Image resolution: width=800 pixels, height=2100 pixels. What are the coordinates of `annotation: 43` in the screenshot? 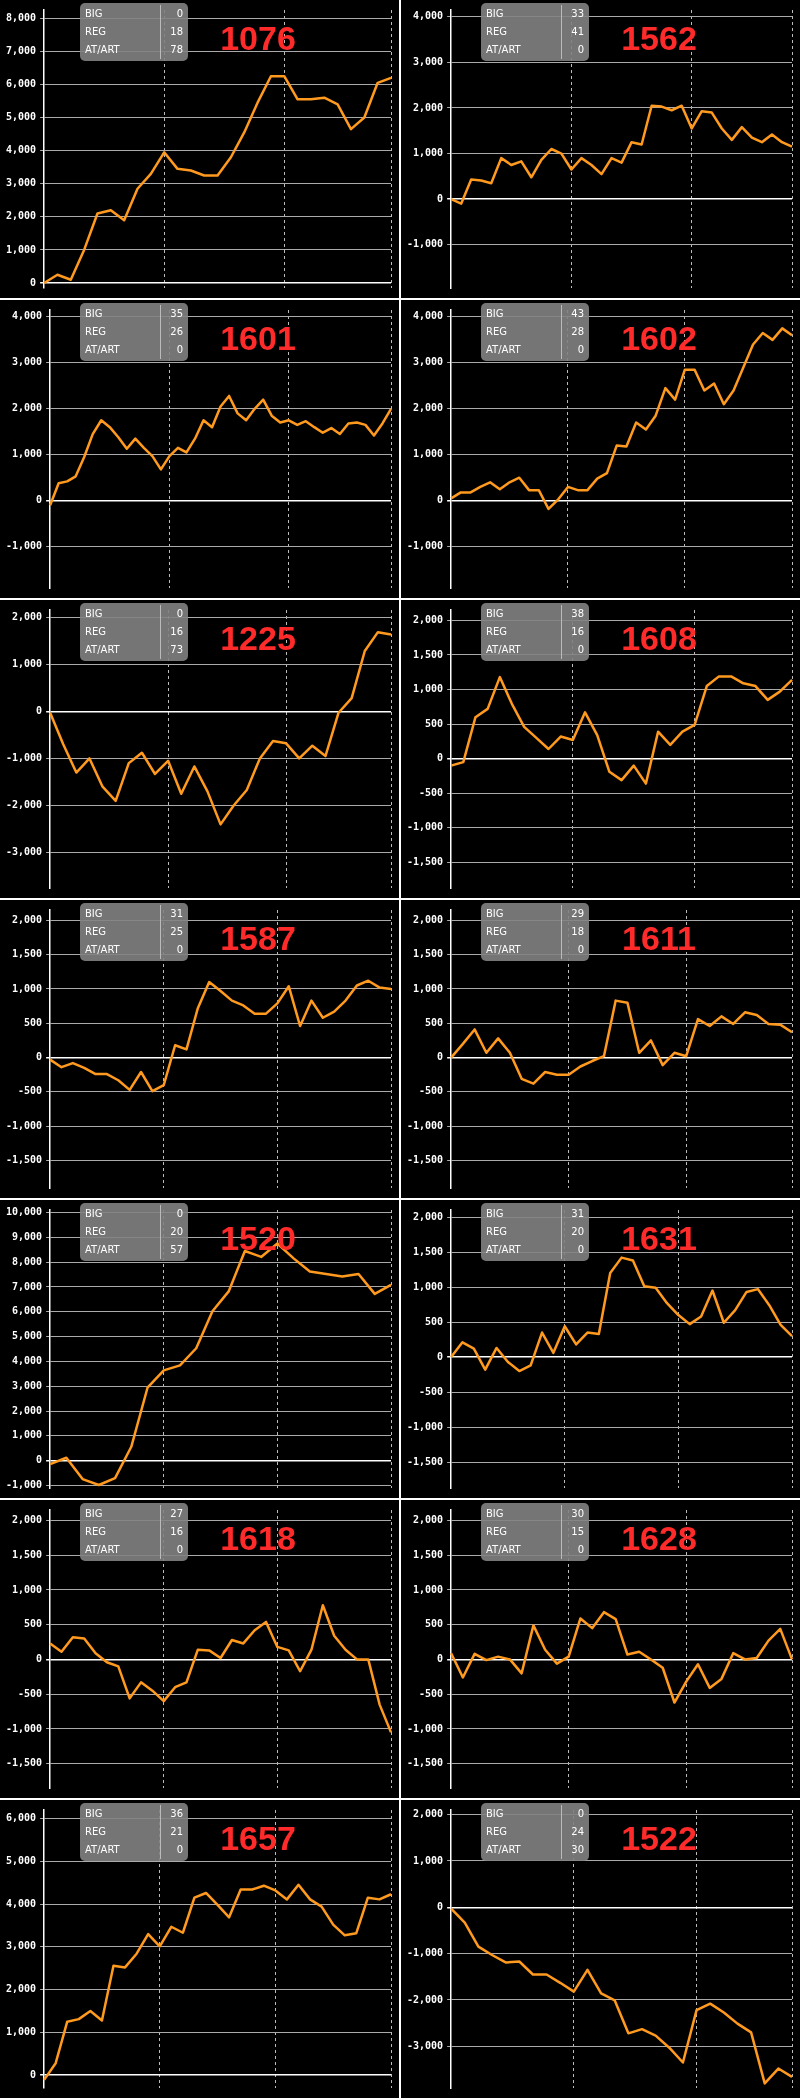 It's located at (572, 314).